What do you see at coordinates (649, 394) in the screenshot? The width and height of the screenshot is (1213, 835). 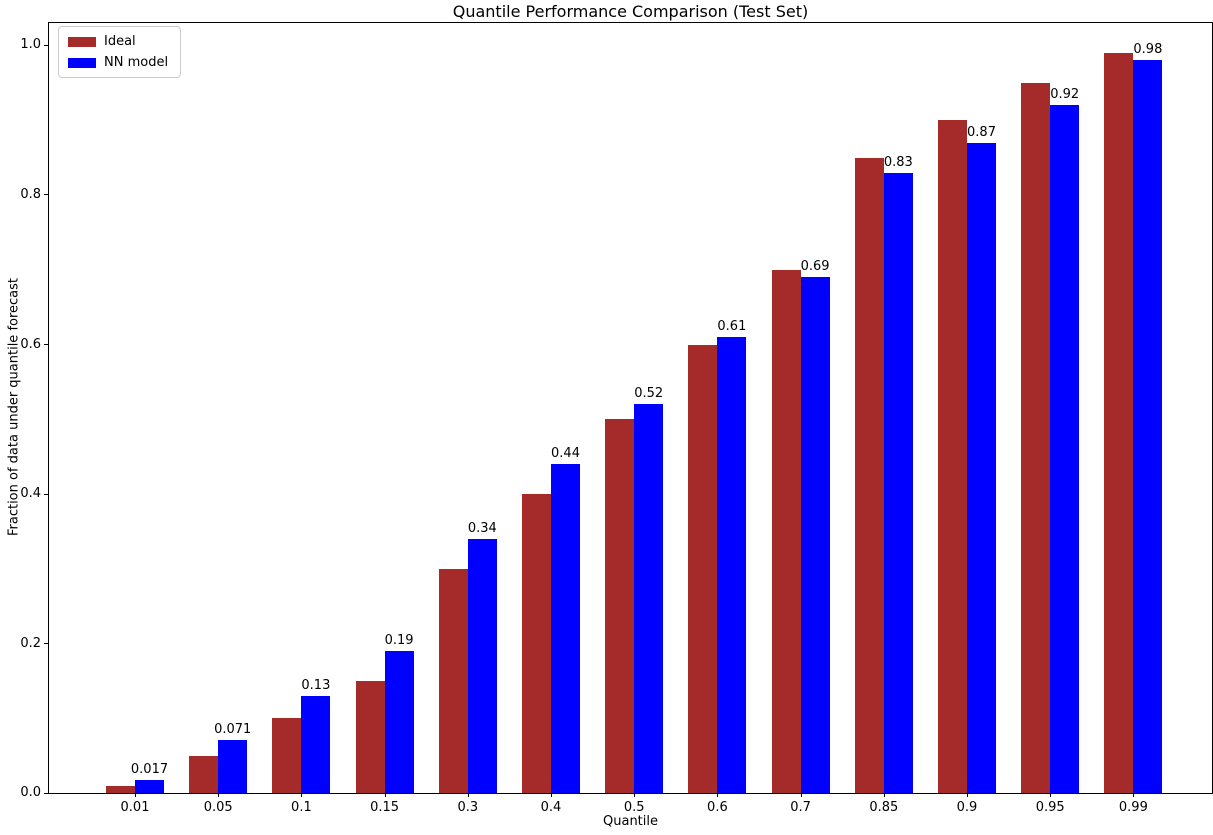 I see `bar-value-label: 0.52` at bounding box center [649, 394].